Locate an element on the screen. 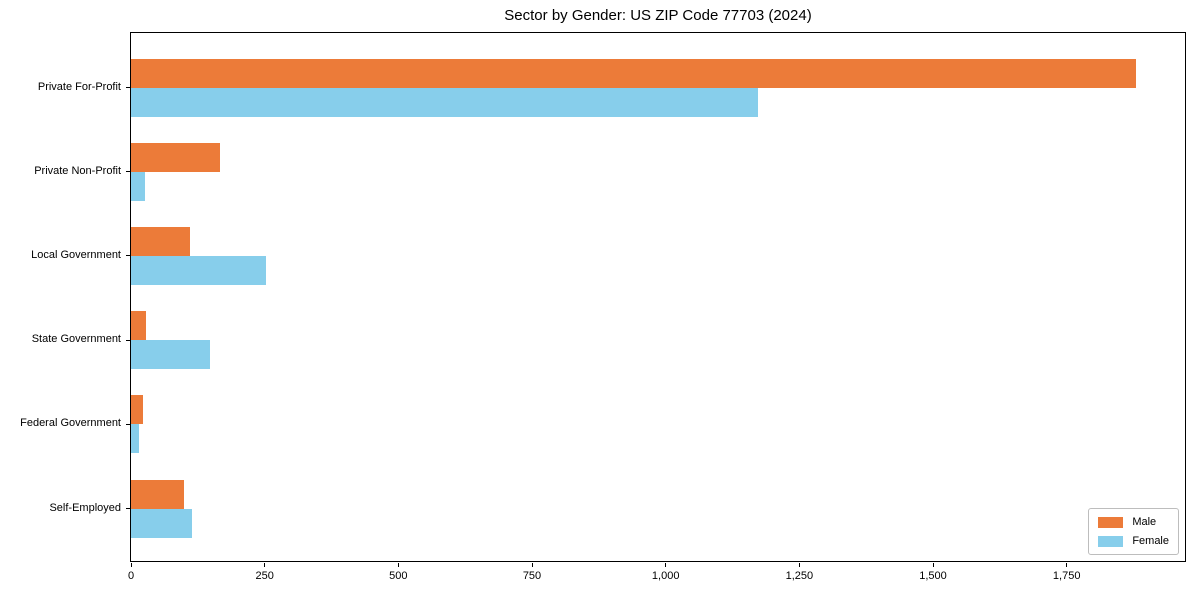 The width and height of the screenshot is (1200, 600). x-tick-label-1250: 1,250 is located at coordinates (799, 576).